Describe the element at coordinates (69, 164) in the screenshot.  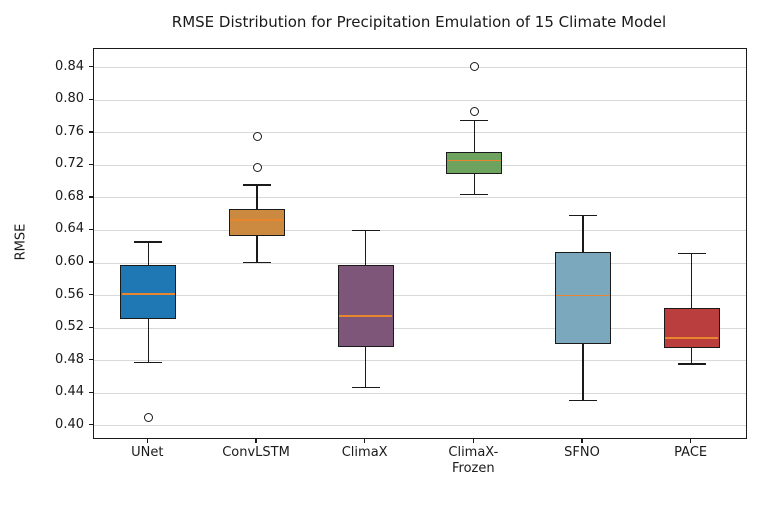
I see `y-tick-label: 0.72` at that location.